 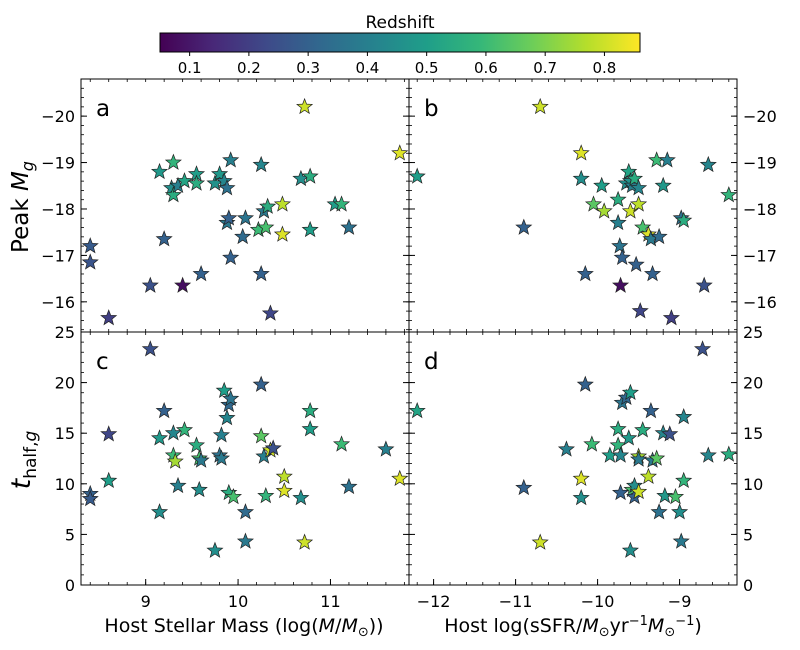 What do you see at coordinates (598, 601) in the screenshot?
I see `x-tick-label: −10` at bounding box center [598, 601].